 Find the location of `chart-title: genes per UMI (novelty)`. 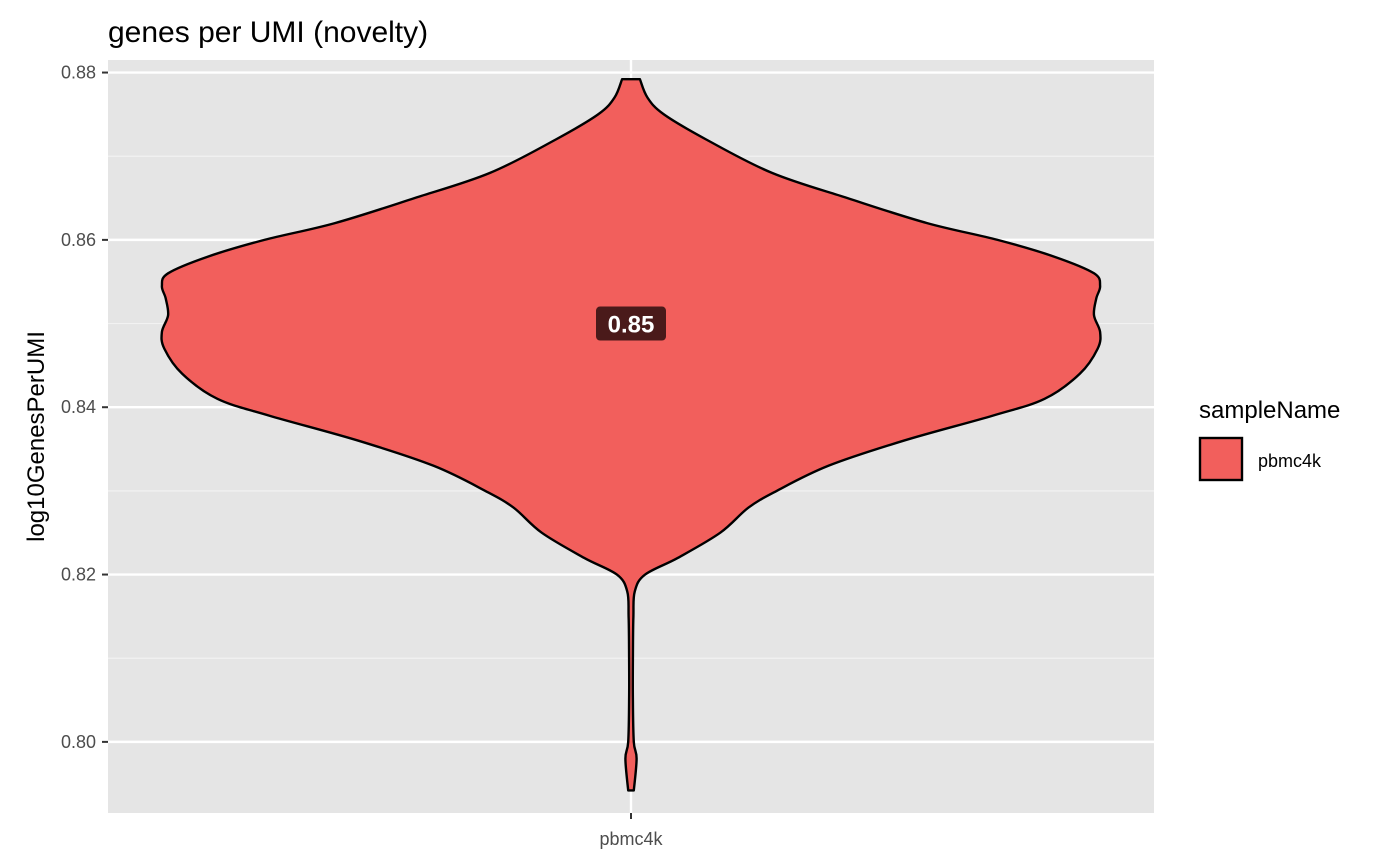

chart-title: genes per UMI (novelty) is located at coordinates (268, 32).